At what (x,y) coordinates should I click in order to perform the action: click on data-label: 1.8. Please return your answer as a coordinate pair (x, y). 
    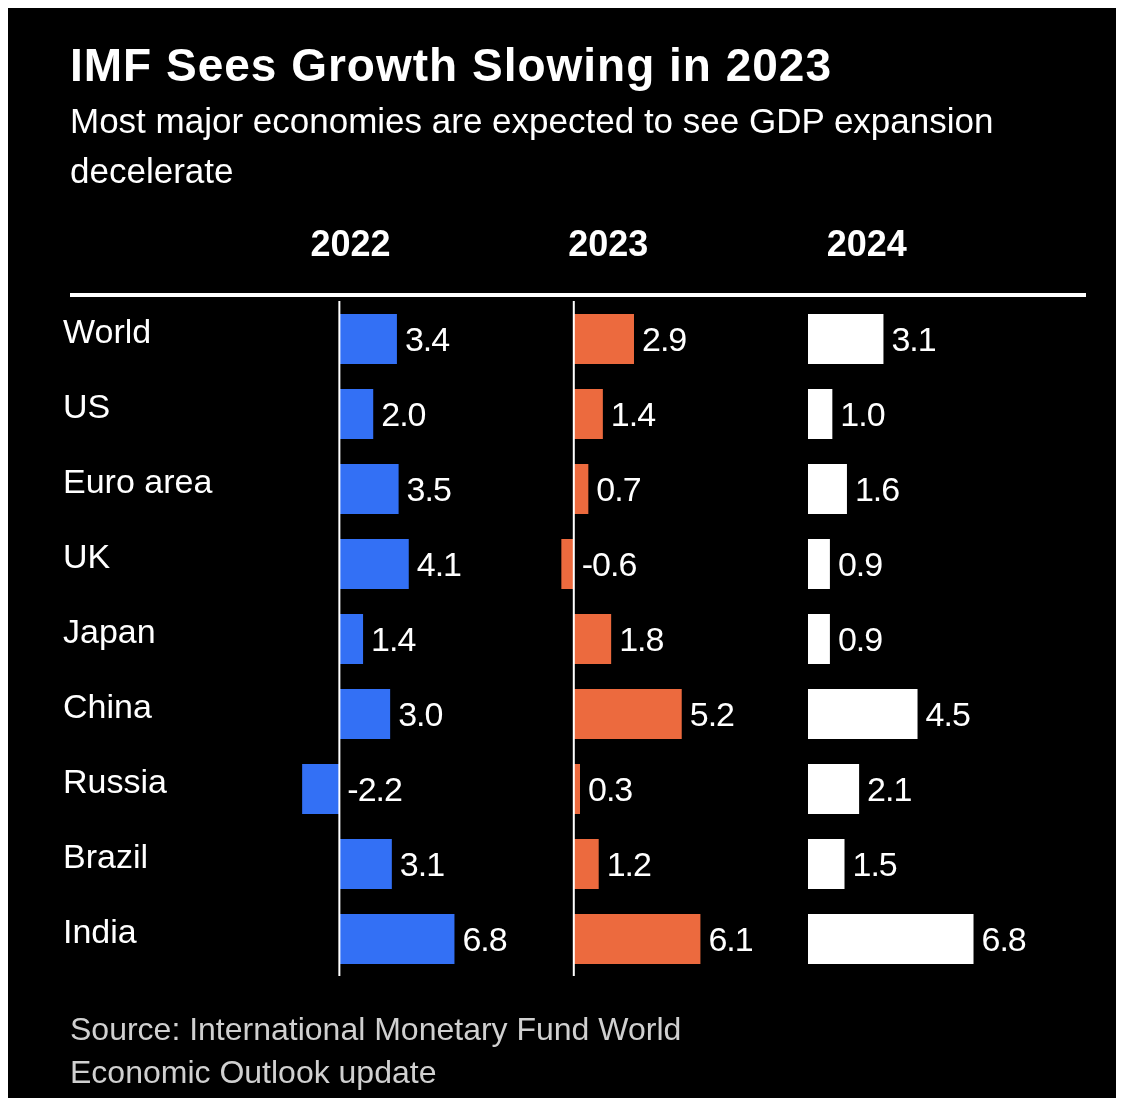
    Looking at the image, I should click on (641, 639).